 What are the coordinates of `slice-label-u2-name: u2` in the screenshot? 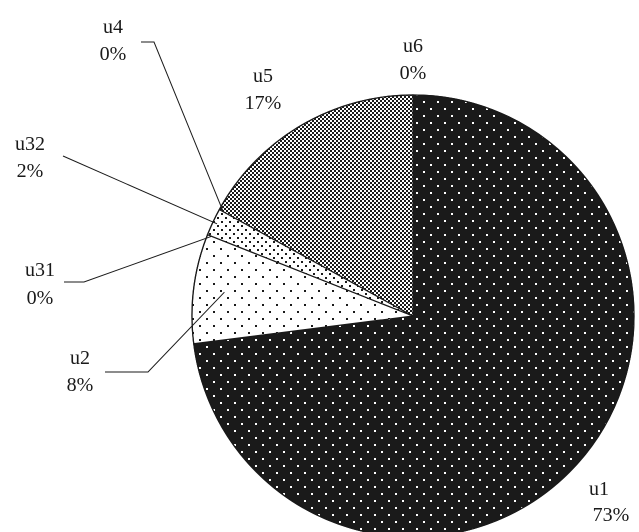 It's located at (80, 358).